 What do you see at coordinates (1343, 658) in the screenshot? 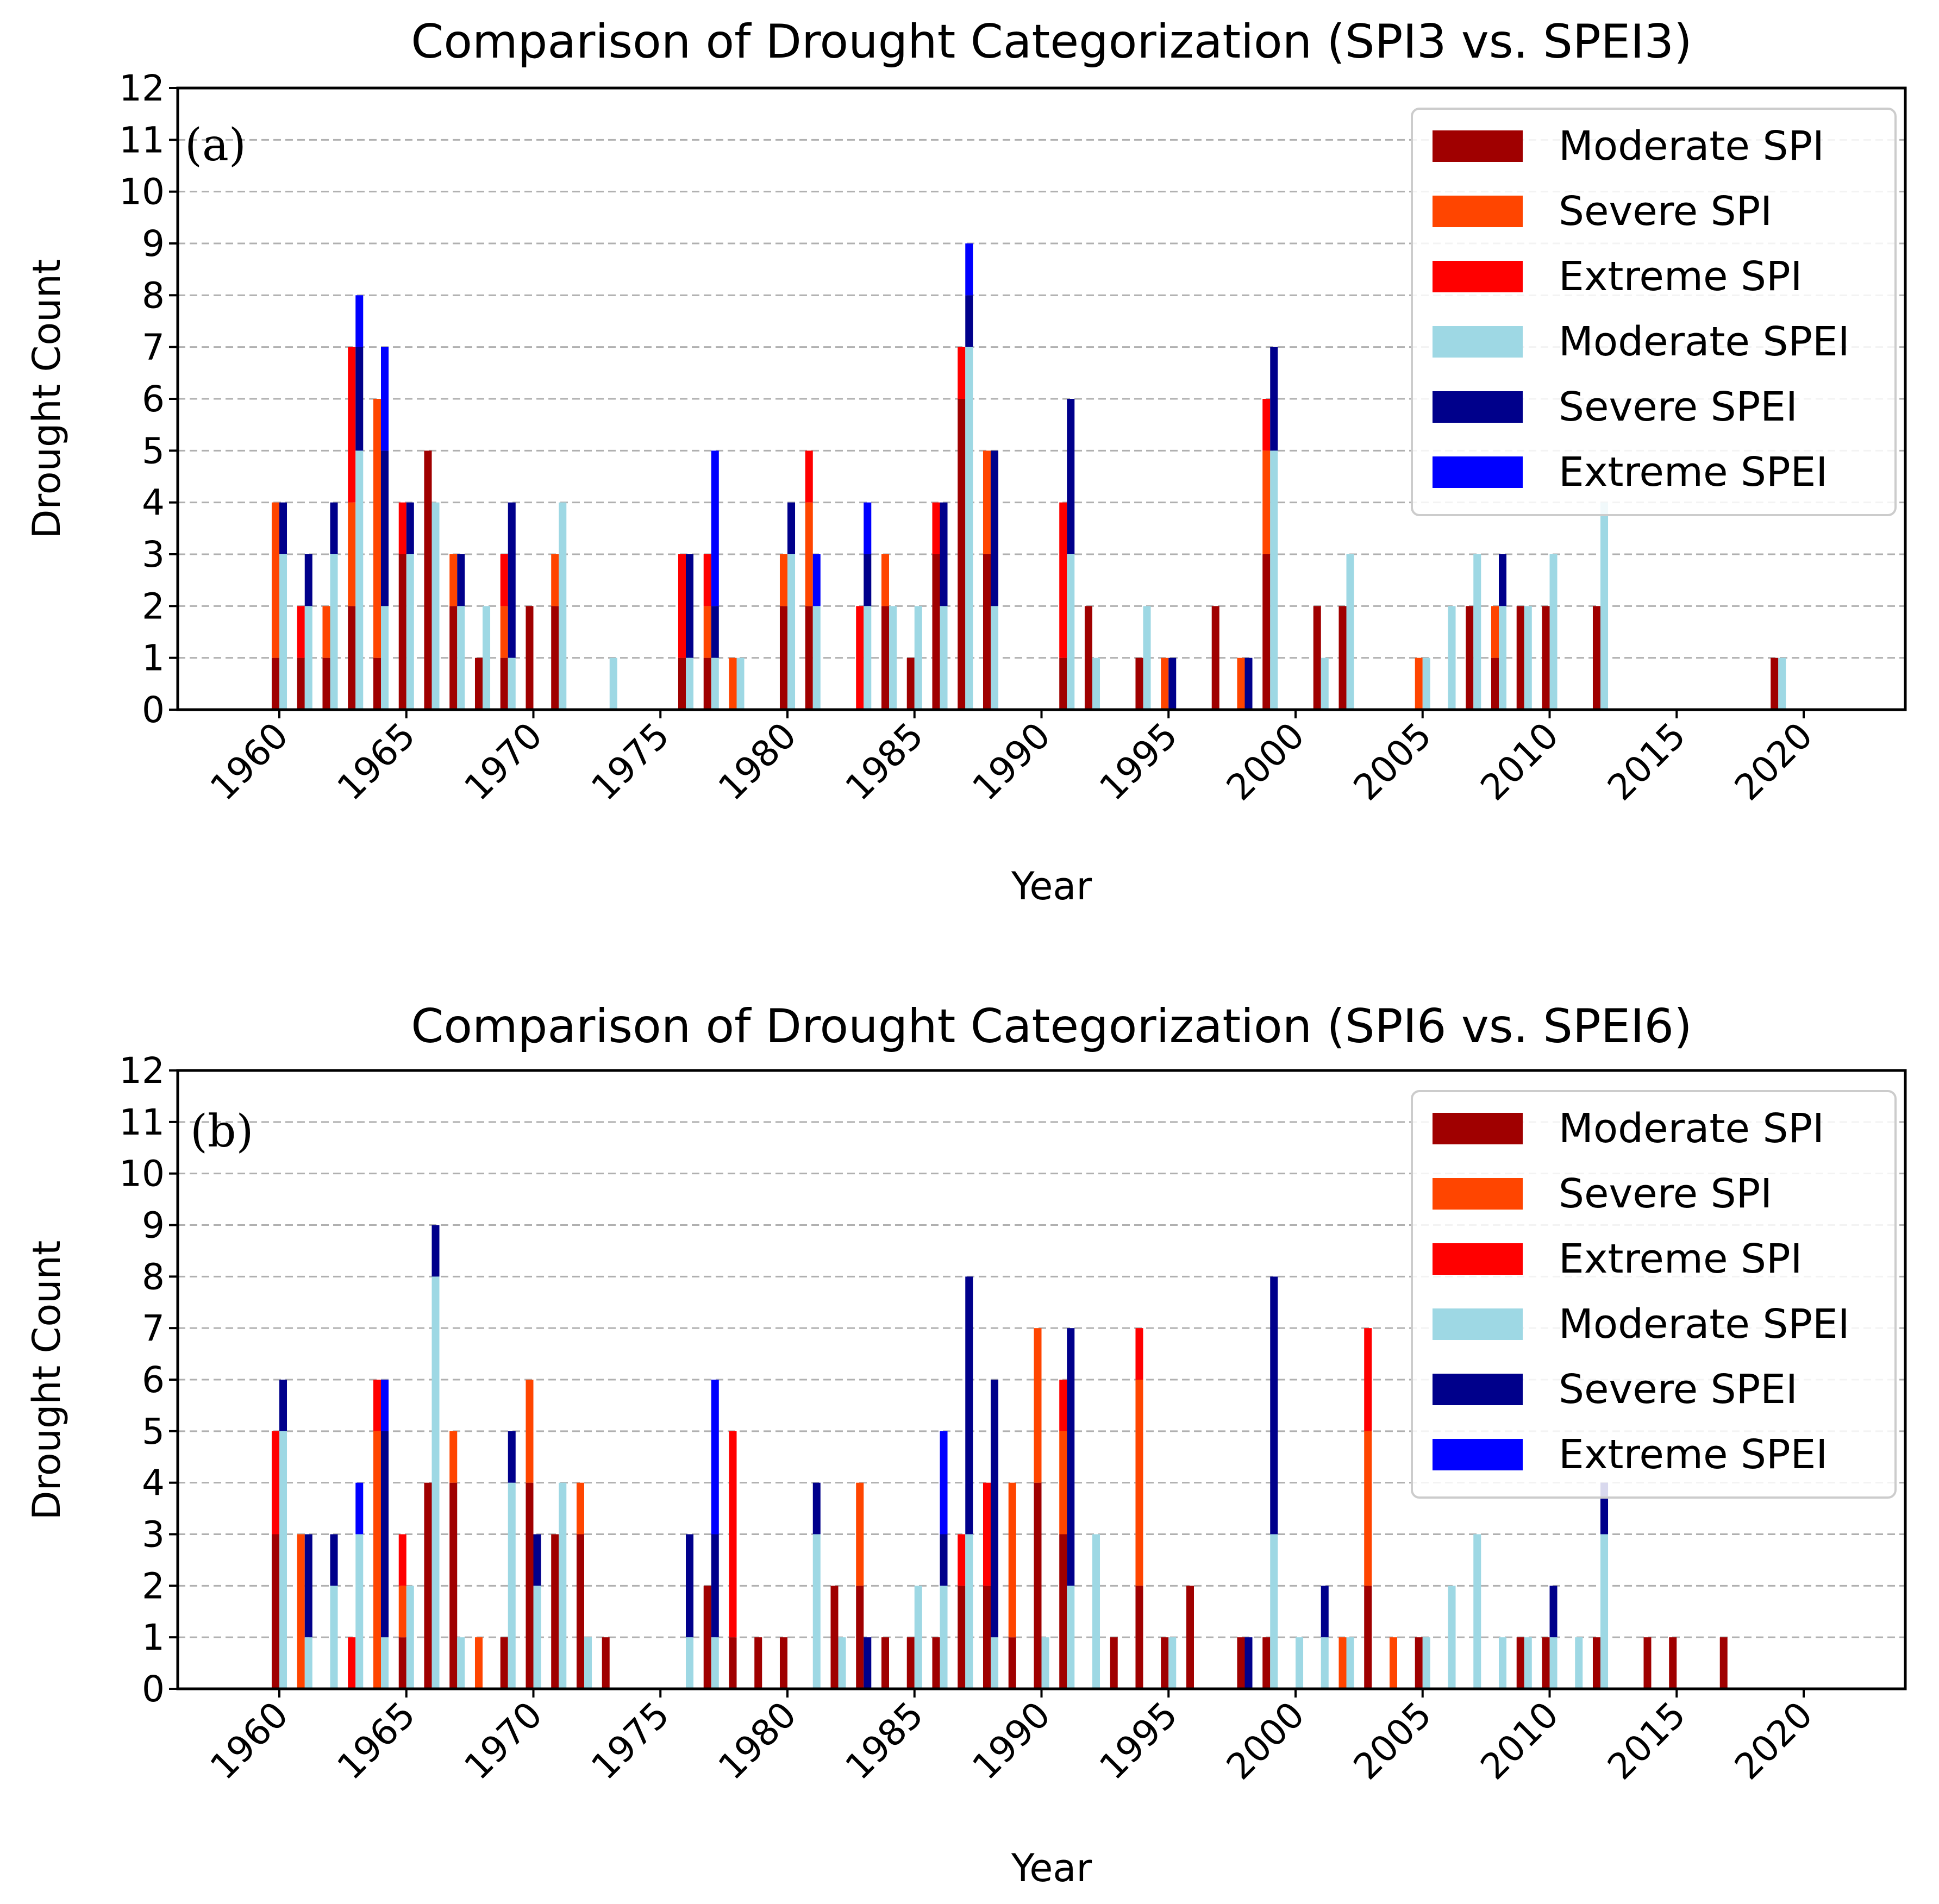
I see `bar-moderate-spi-2002` at bounding box center [1343, 658].